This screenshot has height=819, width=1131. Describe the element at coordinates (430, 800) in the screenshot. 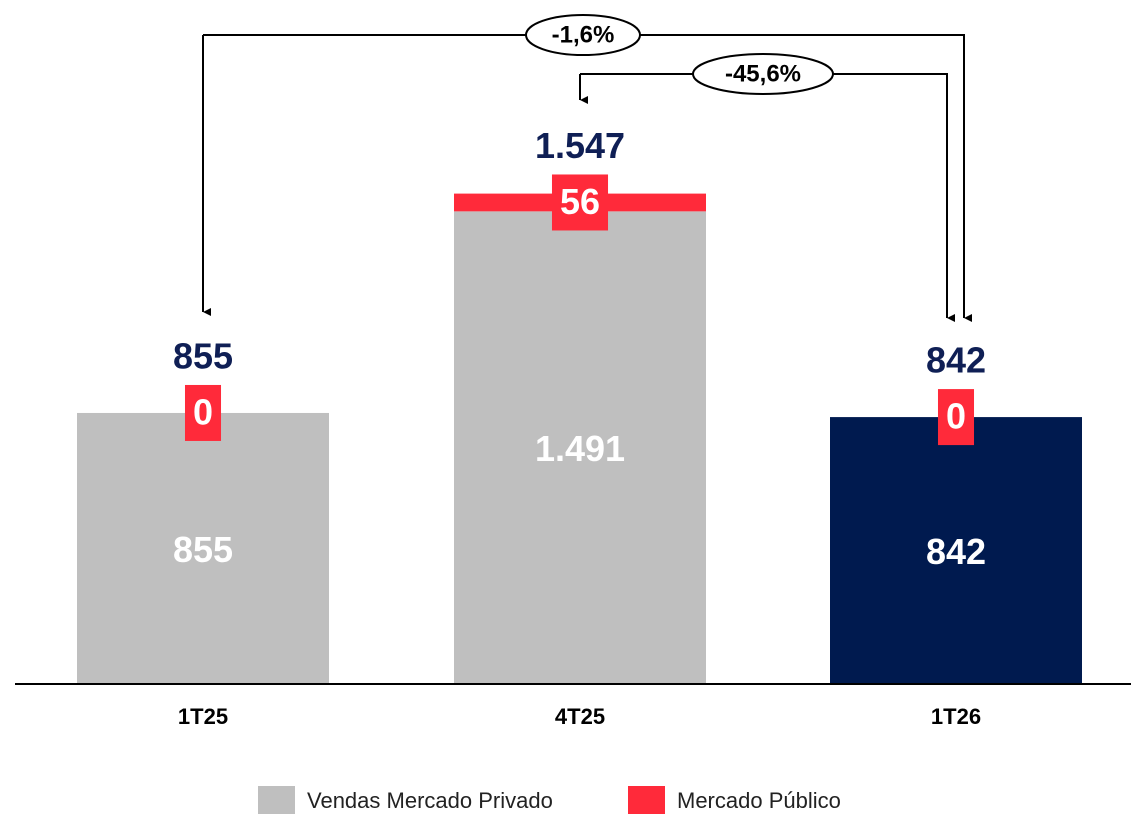

I see `legend-label: Vendas Mercado Privado` at that location.